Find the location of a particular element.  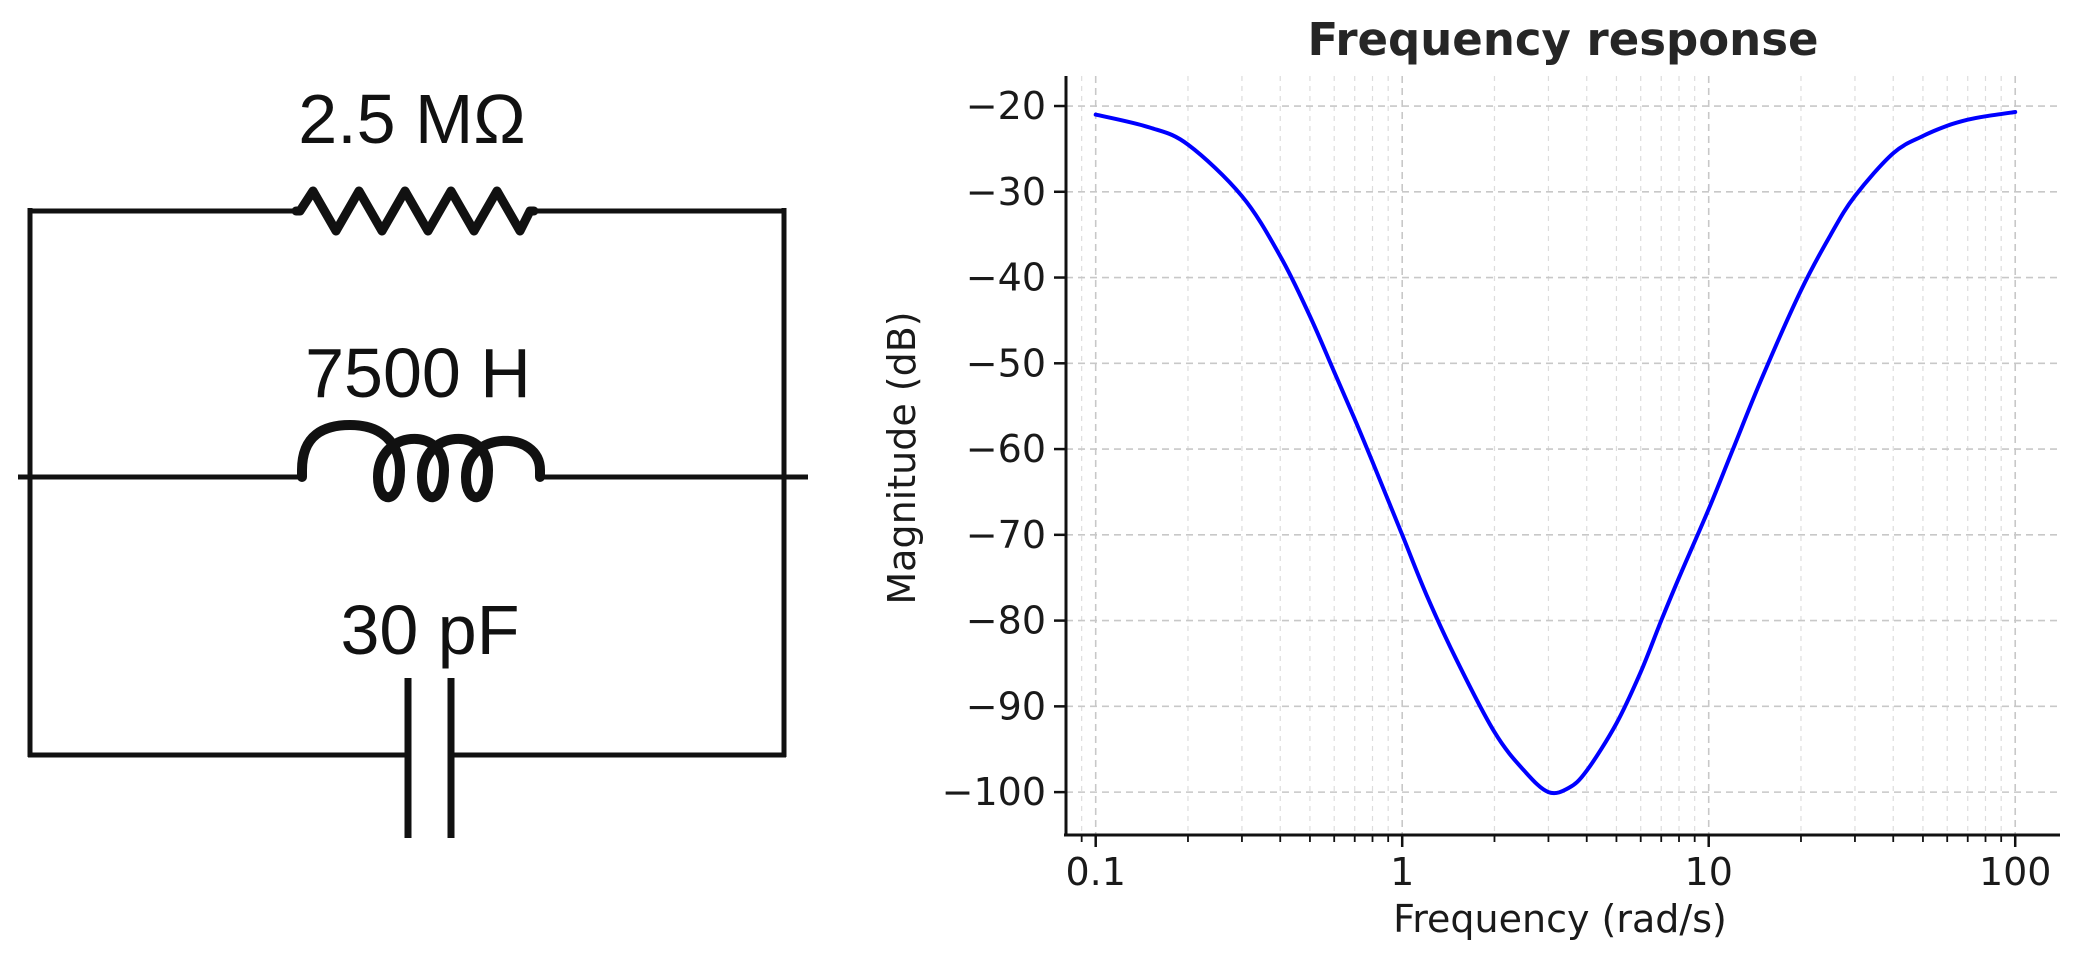

y-axis-label: Magnitude (dB) is located at coordinates (902, 457).